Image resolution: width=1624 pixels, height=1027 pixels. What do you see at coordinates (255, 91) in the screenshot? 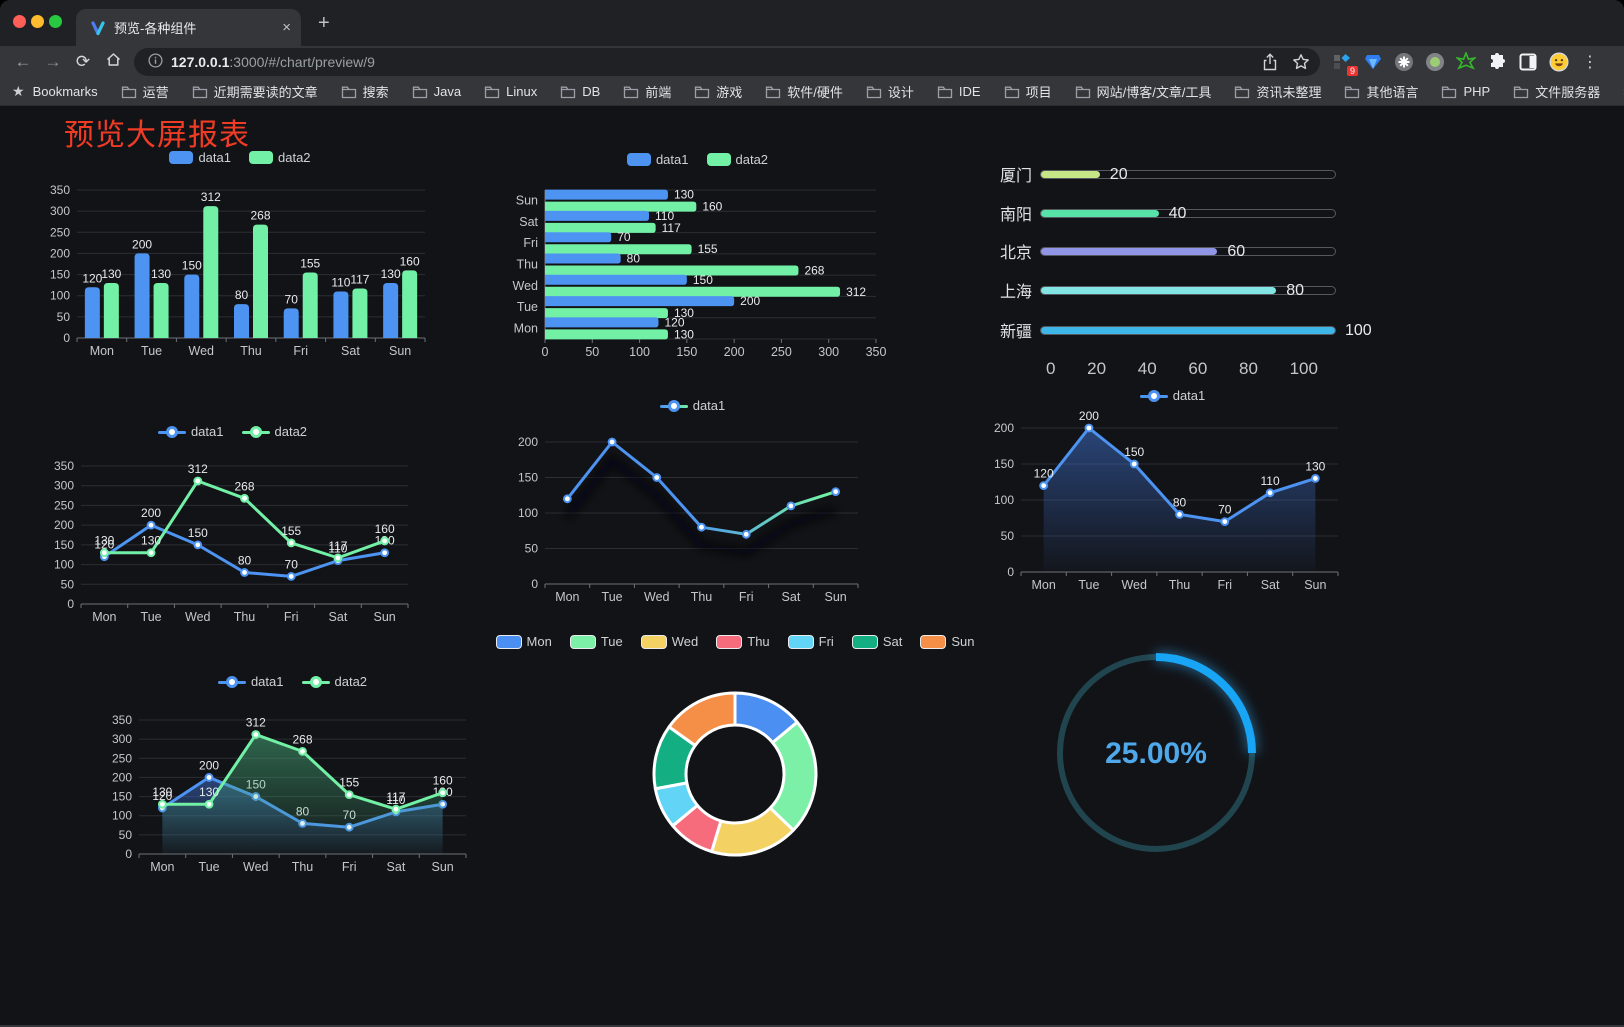
I see `bookmark-folder: 近期需要读的文章` at bounding box center [255, 91].